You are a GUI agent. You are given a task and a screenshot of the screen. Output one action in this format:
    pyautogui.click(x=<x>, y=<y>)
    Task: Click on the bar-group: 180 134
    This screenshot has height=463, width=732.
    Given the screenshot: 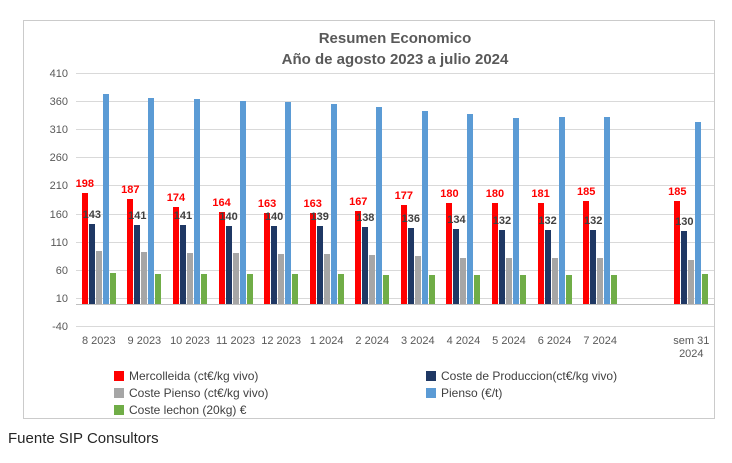 What is the action you would take?
    pyautogui.click(x=460, y=209)
    